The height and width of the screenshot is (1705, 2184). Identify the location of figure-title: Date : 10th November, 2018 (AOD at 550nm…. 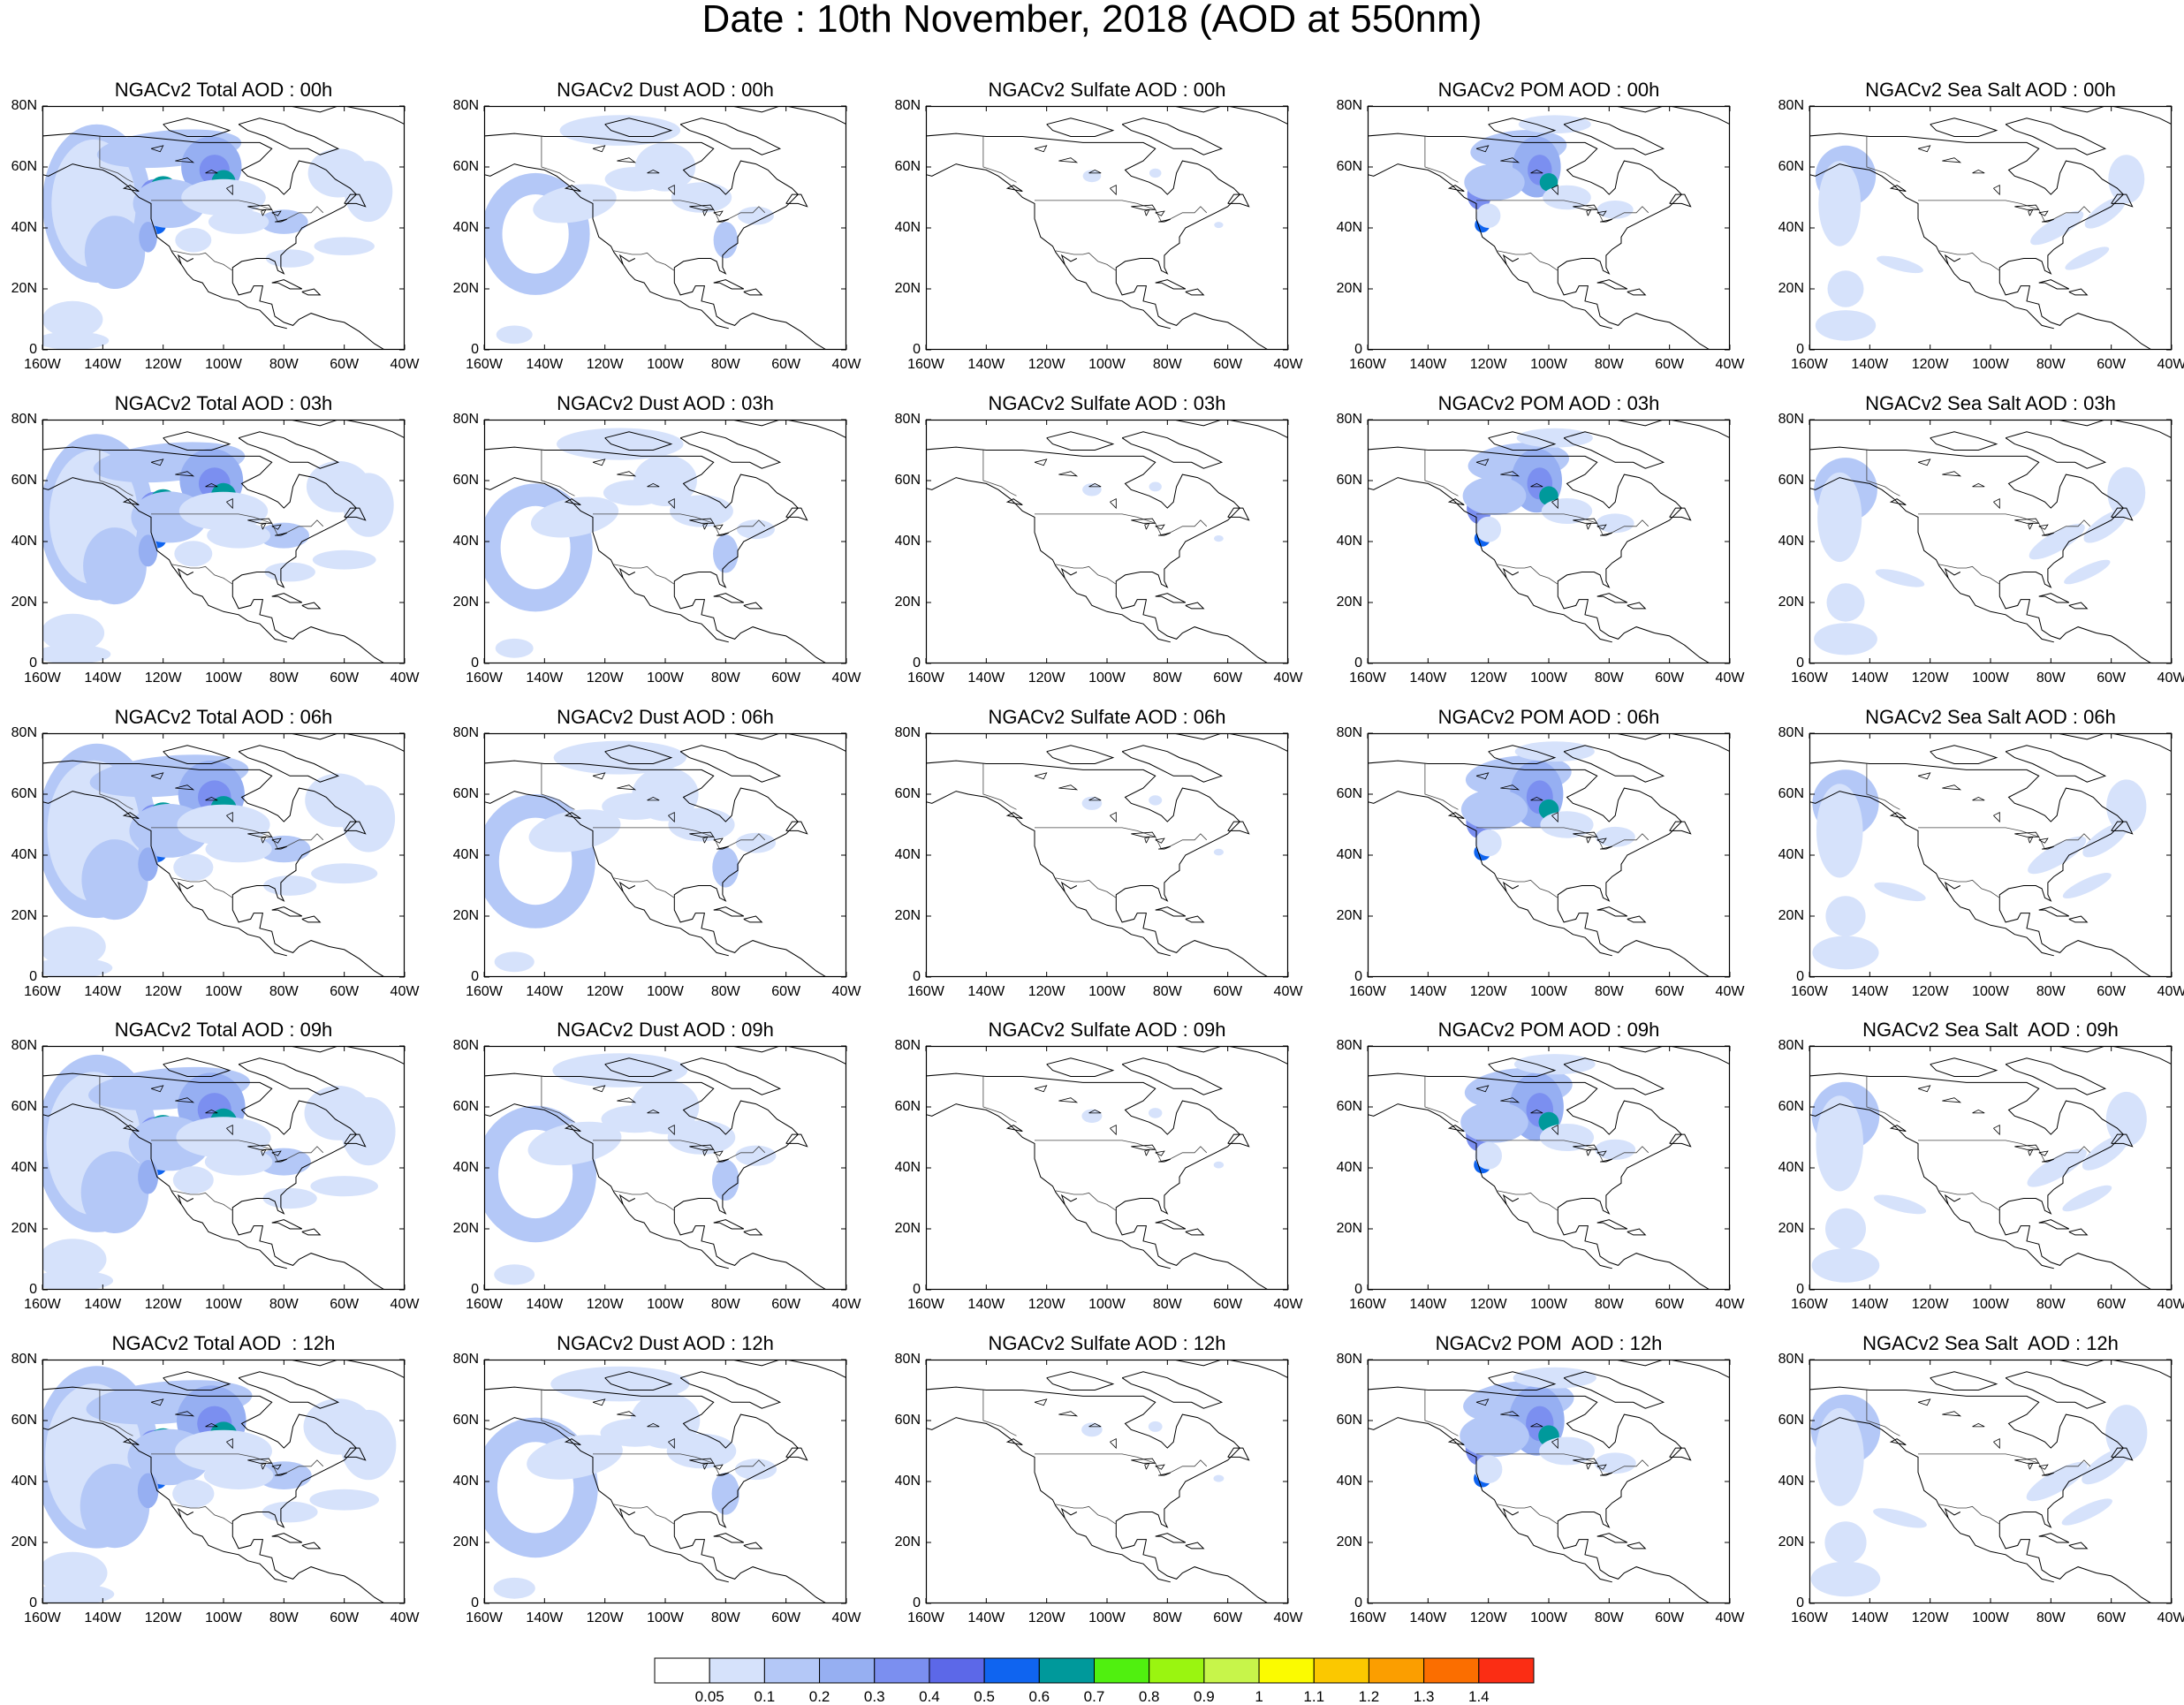
(1092, 21).